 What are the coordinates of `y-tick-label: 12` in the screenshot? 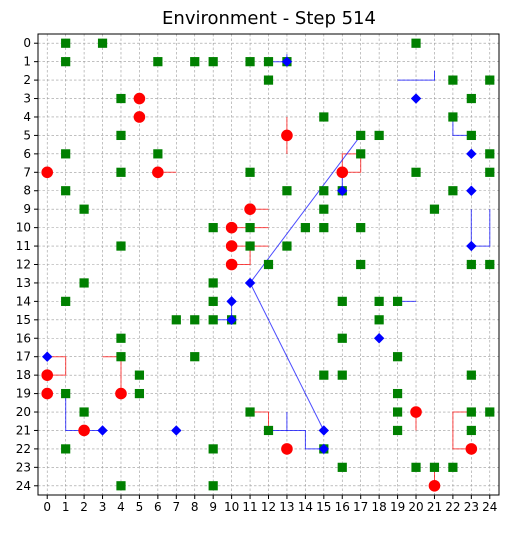 It's located at (23, 265).